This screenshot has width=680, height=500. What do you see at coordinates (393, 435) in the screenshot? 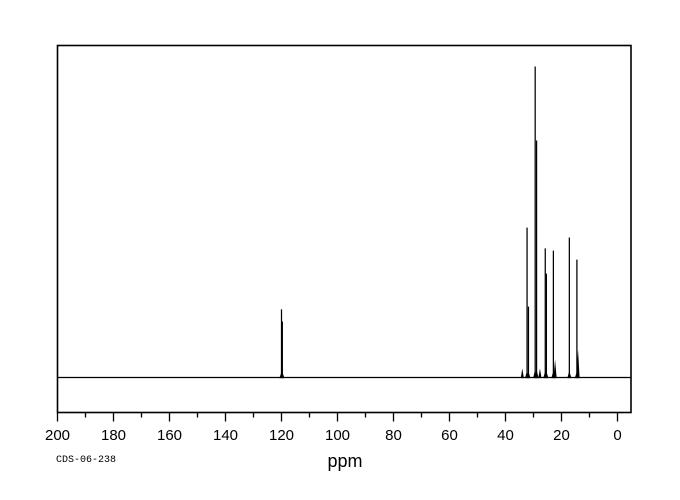
I see `x-axis-tick-label: 80` at bounding box center [393, 435].